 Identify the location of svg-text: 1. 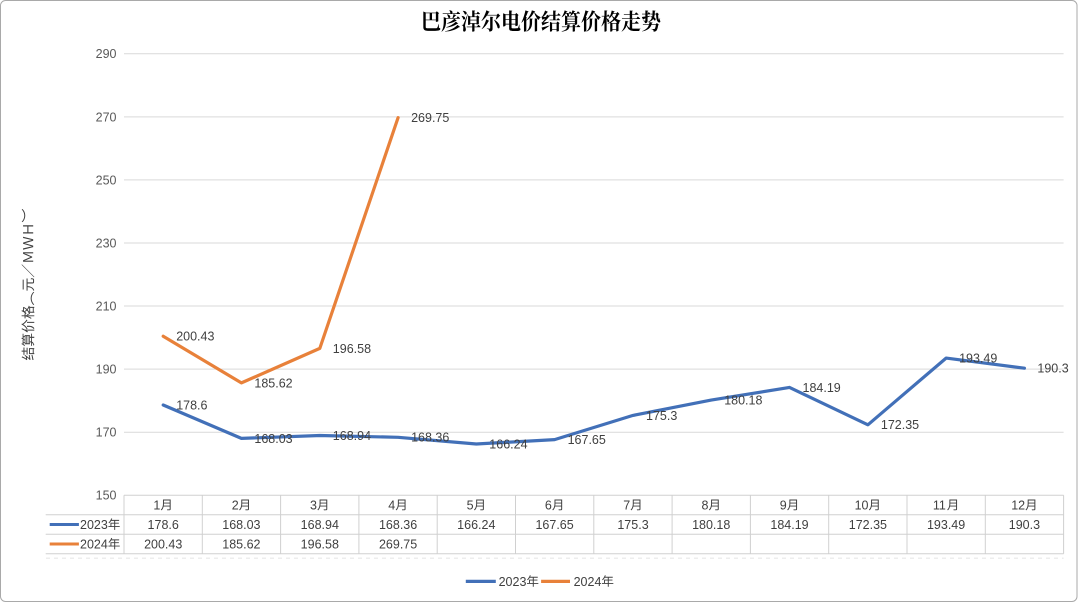
(156, 505).